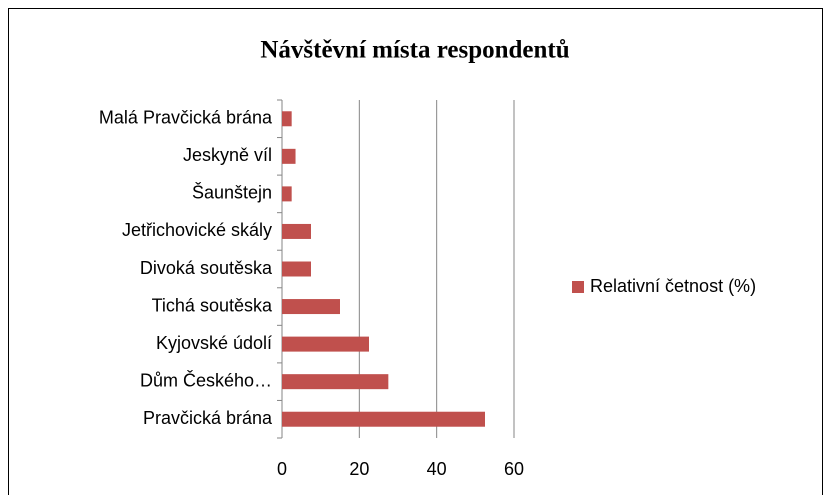  I want to click on y-tick-label: Tichá soutěska, so click(212, 305).